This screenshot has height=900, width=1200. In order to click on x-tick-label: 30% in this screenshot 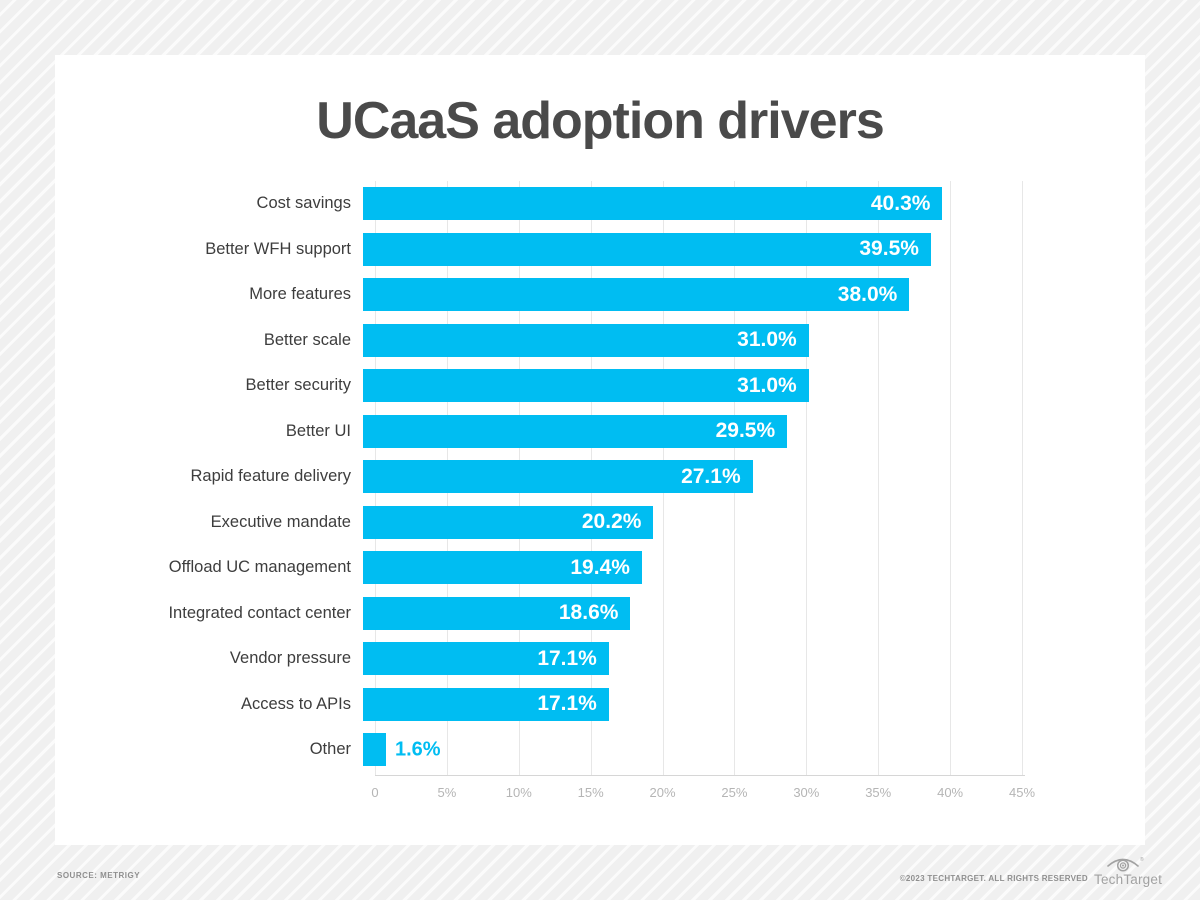, I will do `click(806, 792)`.